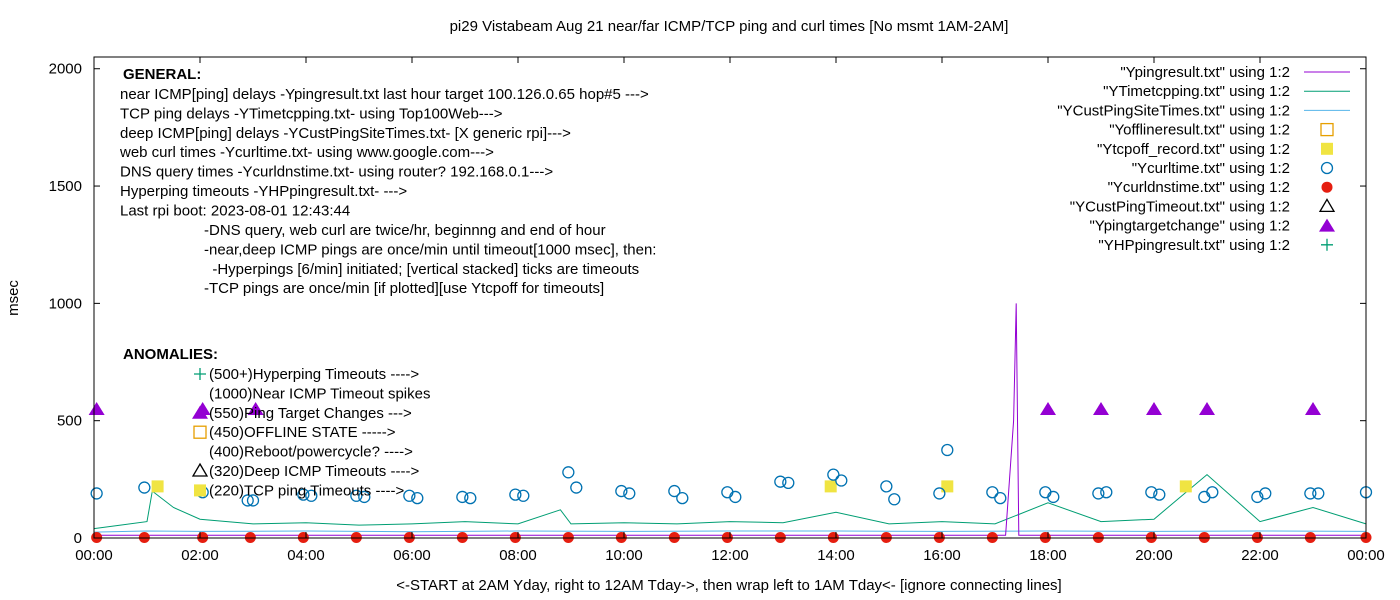 This screenshot has height=600, width=1400. I want to click on y-tick-label: 1000, so click(65, 303).